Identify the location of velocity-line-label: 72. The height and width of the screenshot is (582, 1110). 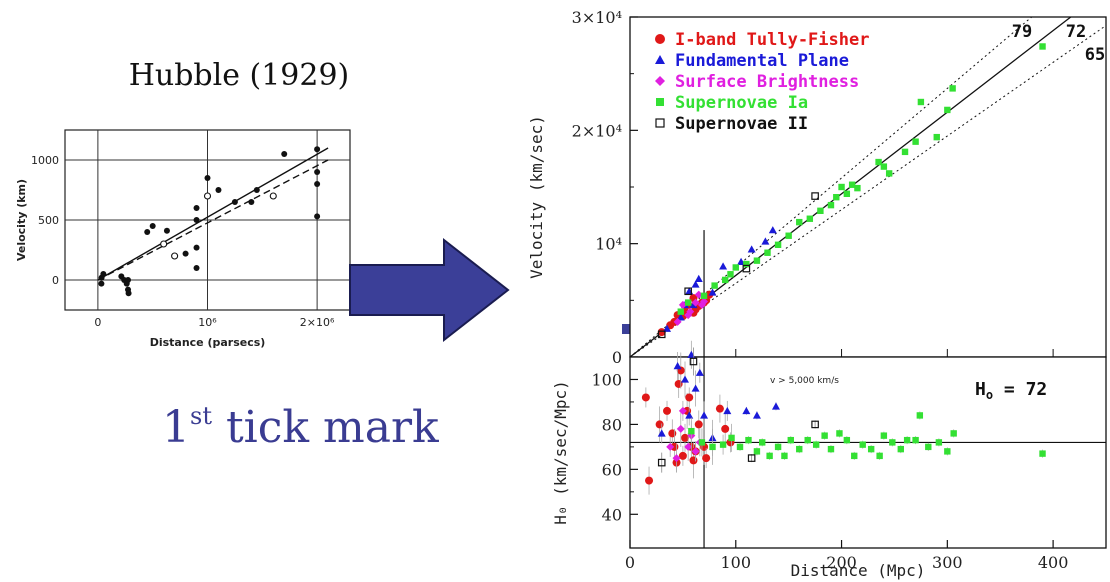
(1076, 32).